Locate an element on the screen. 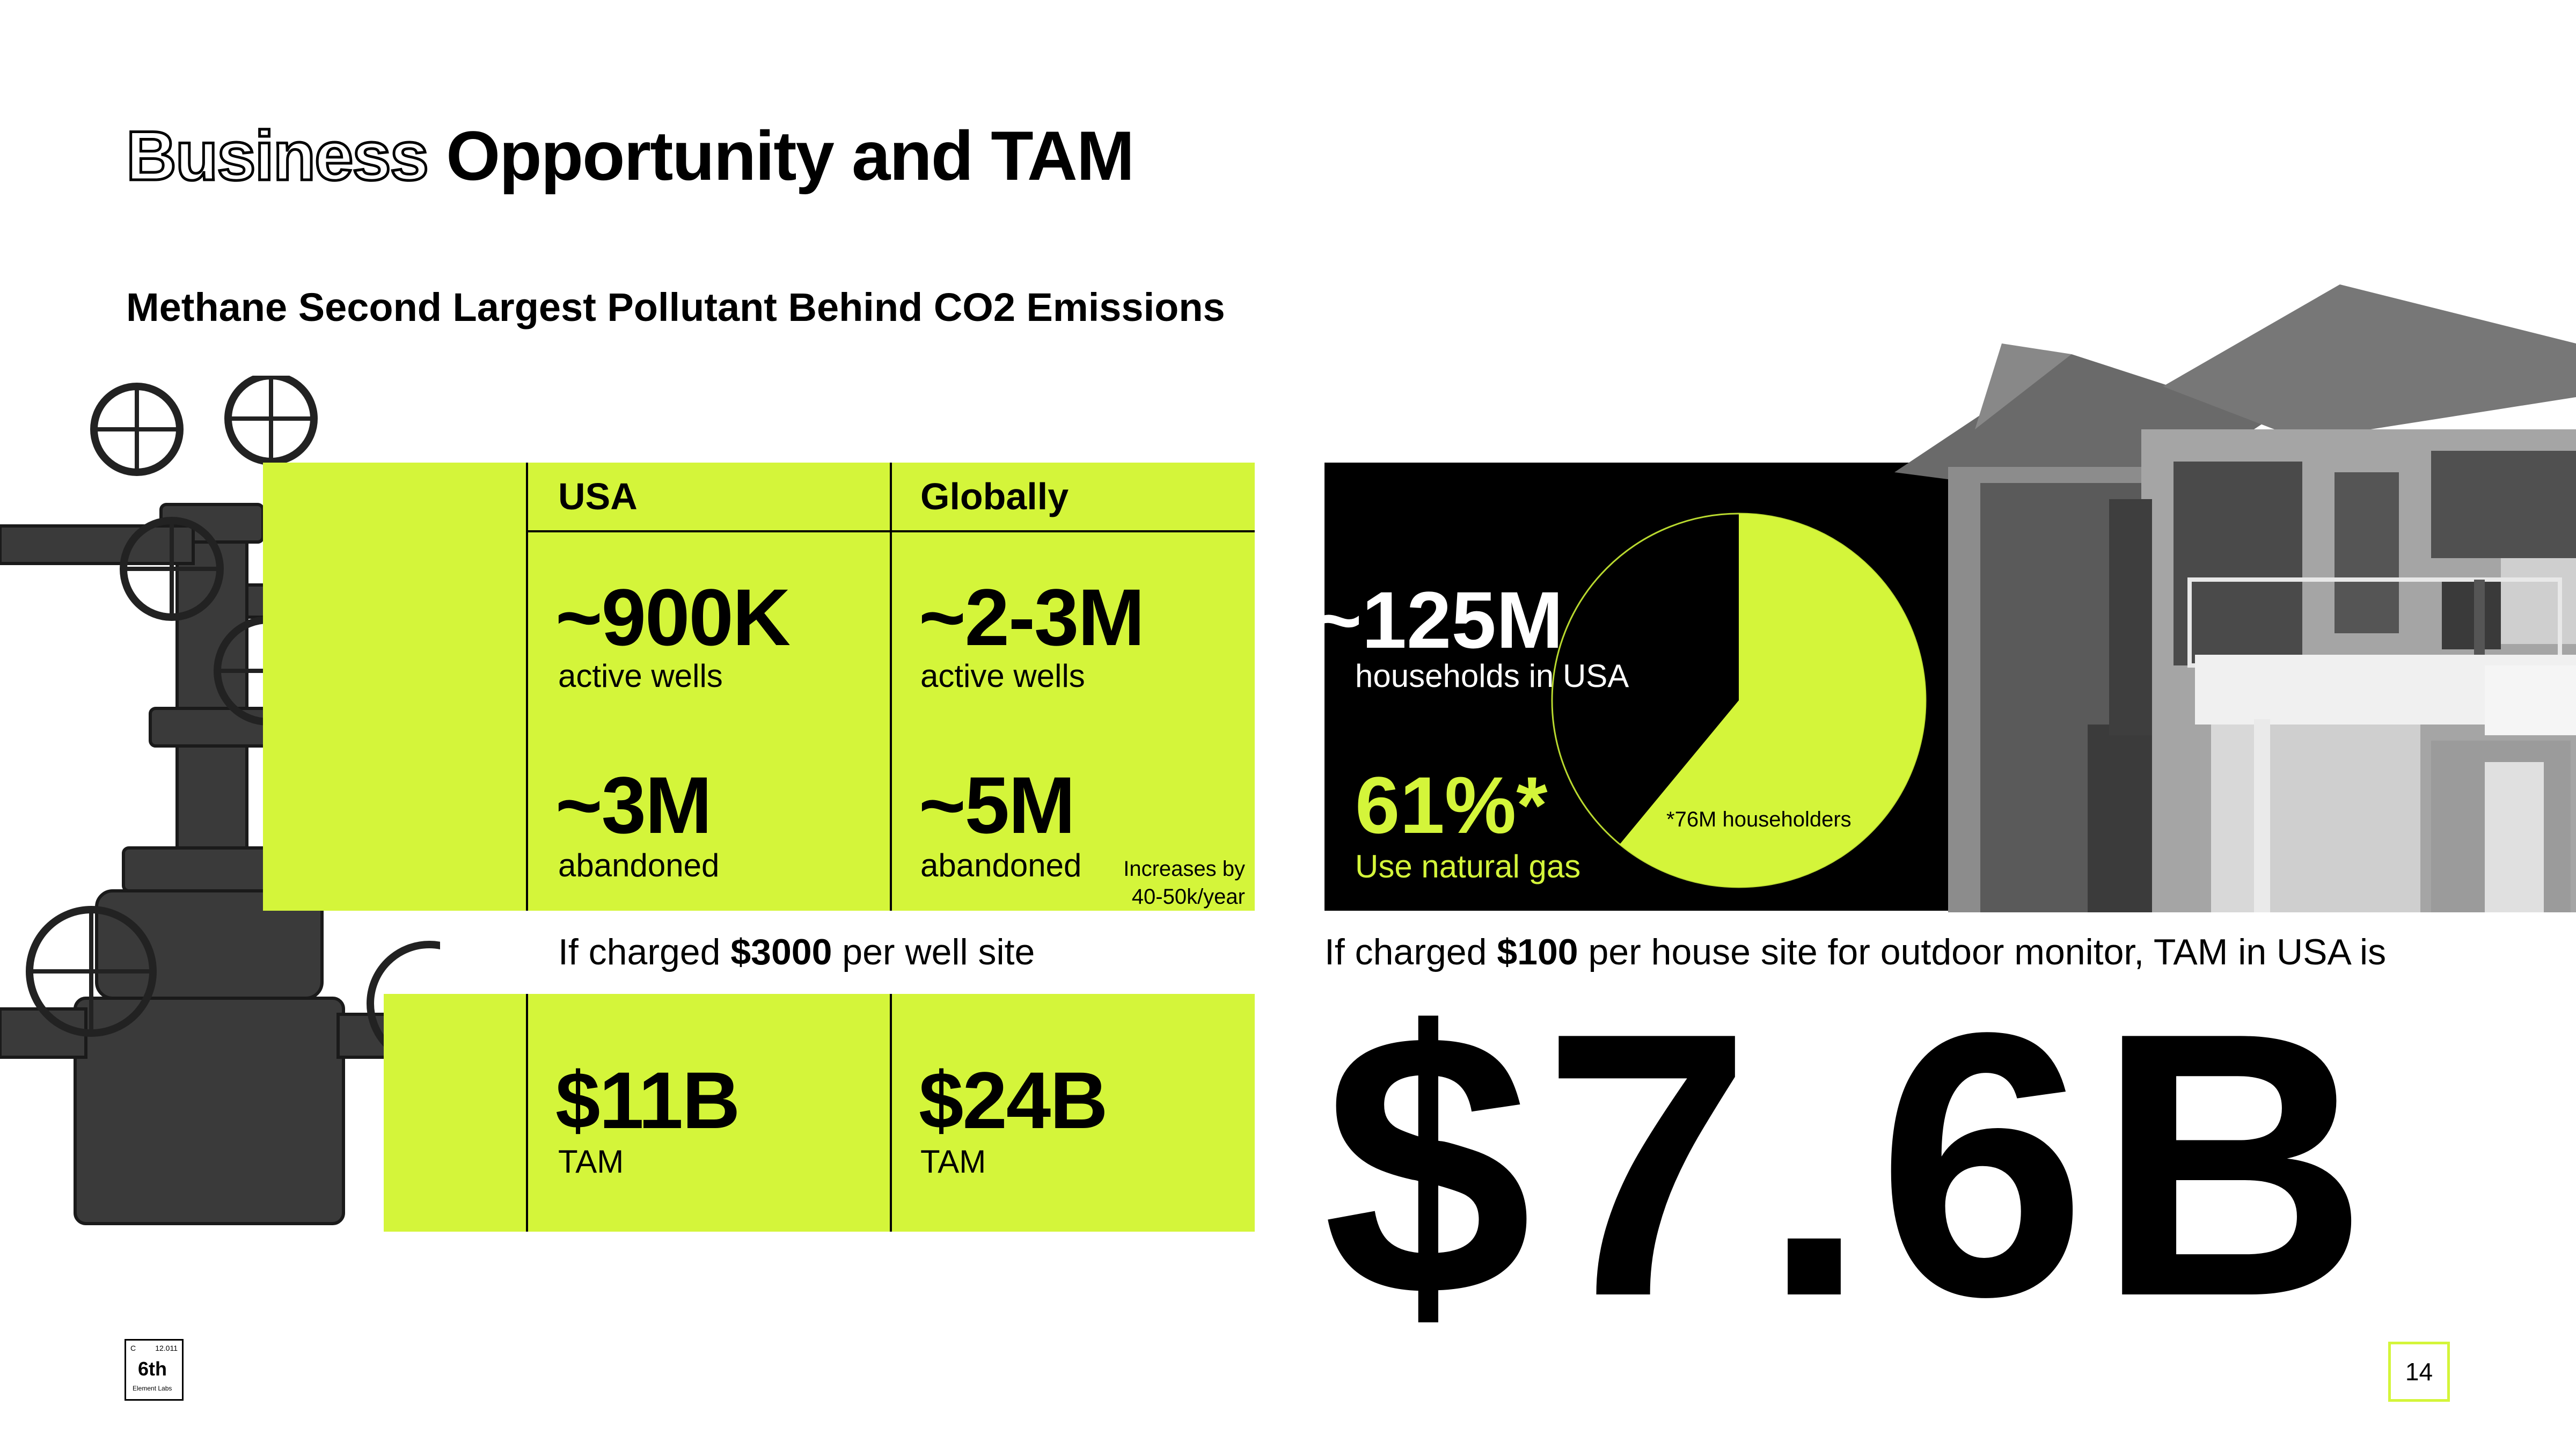 This screenshot has height=1449, width=2576. column-header-usa: USA is located at coordinates (598, 496).